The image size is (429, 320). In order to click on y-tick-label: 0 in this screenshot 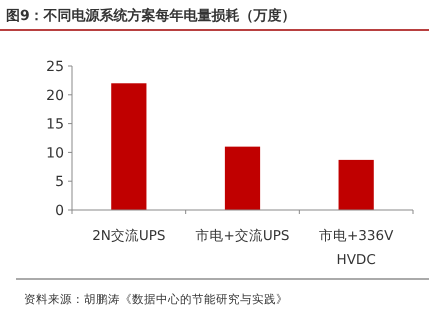, I will do `click(59, 211)`.